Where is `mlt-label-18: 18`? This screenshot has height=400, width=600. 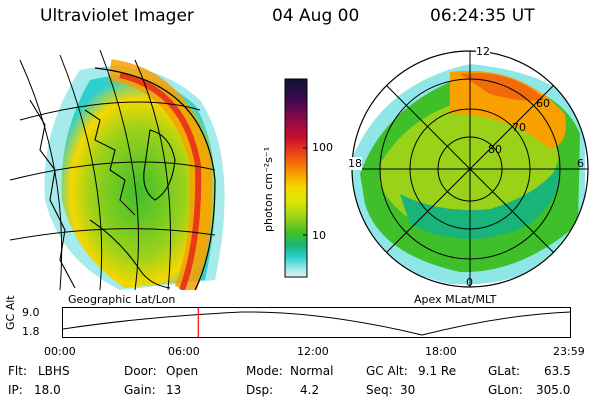
mlt-label-18: 18 is located at coordinates (355, 163).